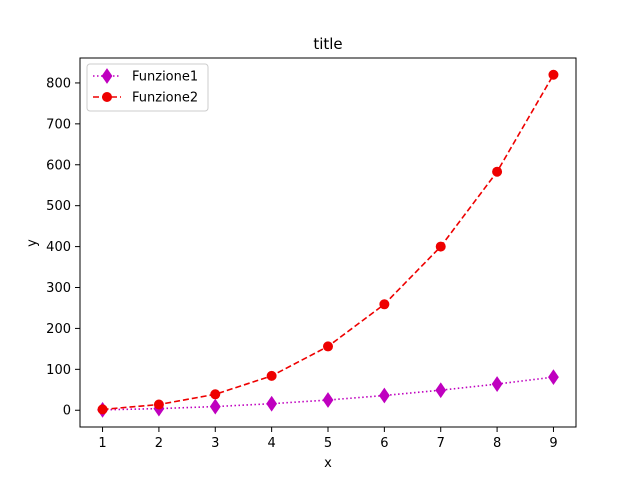  What do you see at coordinates (58, 165) in the screenshot?
I see `y-tick-label: 600` at bounding box center [58, 165].